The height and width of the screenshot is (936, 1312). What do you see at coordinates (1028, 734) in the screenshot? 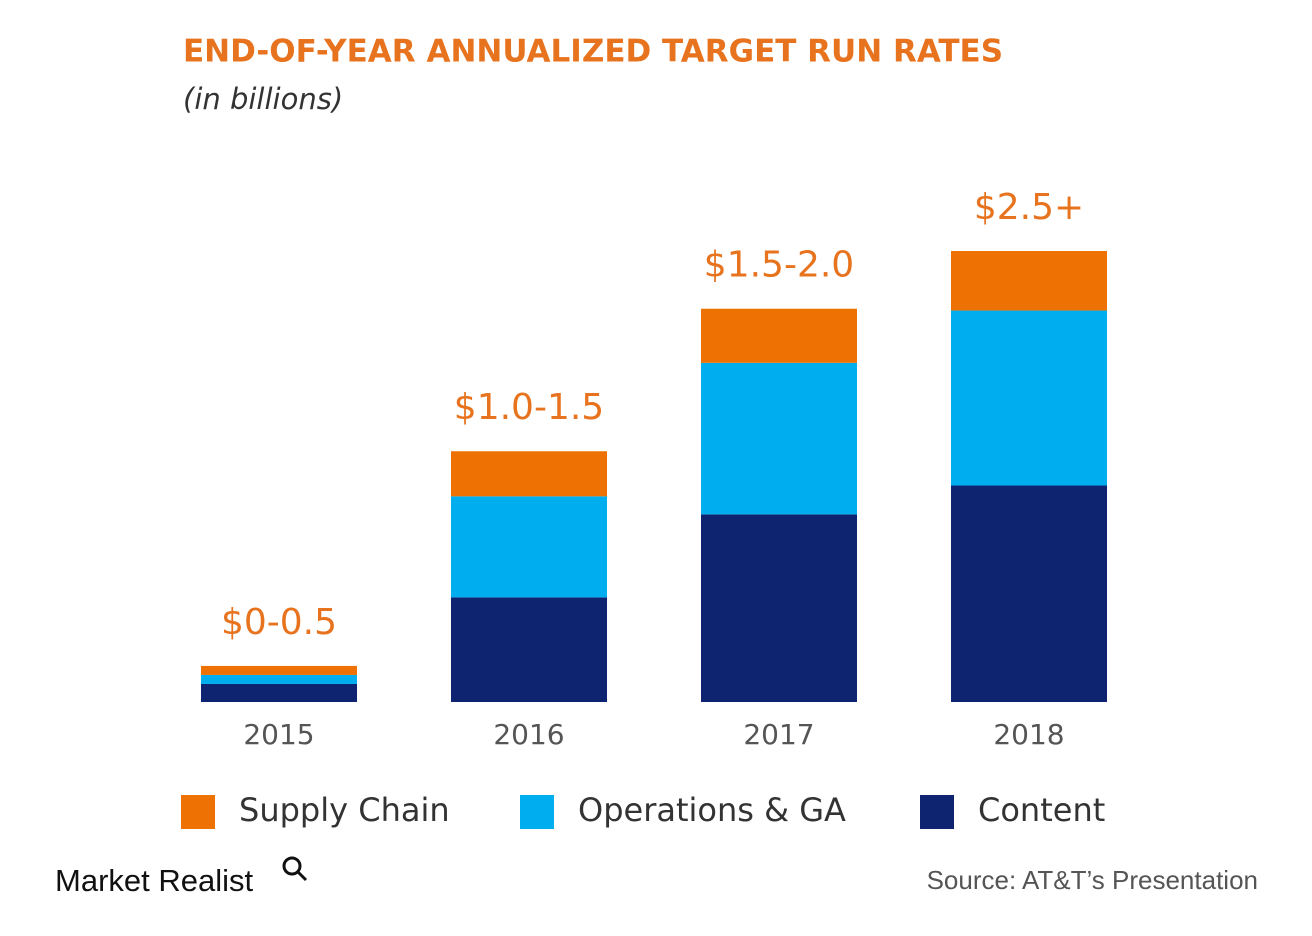
I see `x-tick-label: 2018` at bounding box center [1028, 734].